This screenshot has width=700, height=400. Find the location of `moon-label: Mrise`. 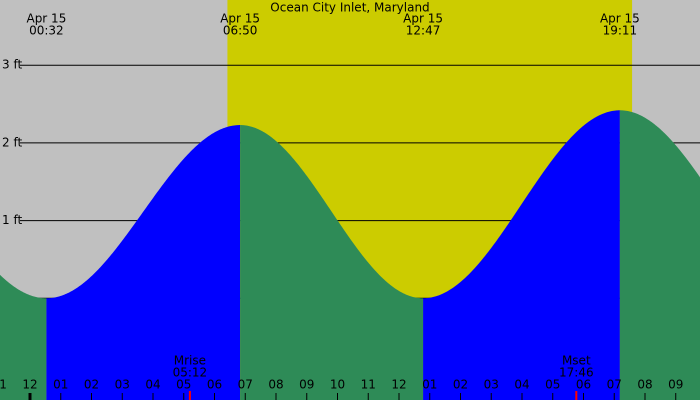

moon-label: Mrise is located at coordinates (190, 361).